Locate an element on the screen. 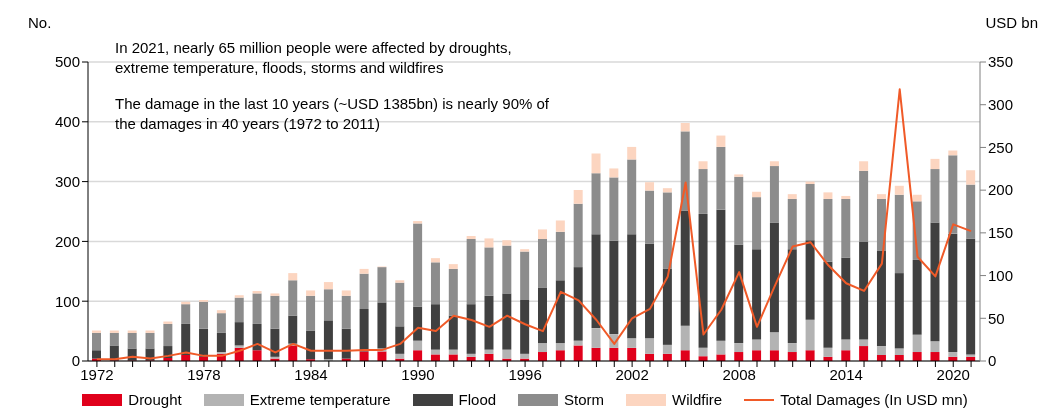 The image size is (1050, 416). x-tick-label: 2002 is located at coordinates (632, 374).